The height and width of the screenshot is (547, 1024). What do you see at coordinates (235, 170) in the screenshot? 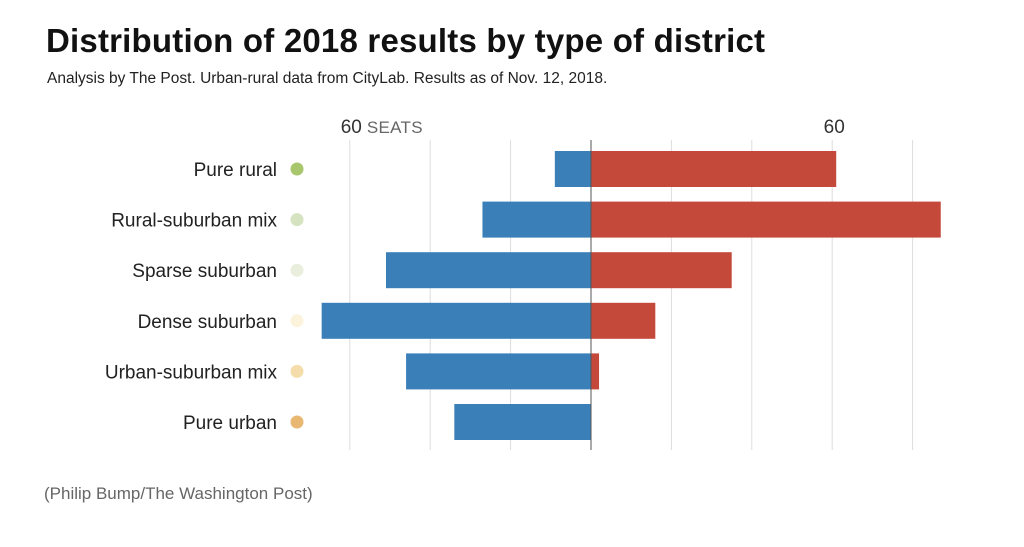
I see `category-label: Pure rural` at bounding box center [235, 170].